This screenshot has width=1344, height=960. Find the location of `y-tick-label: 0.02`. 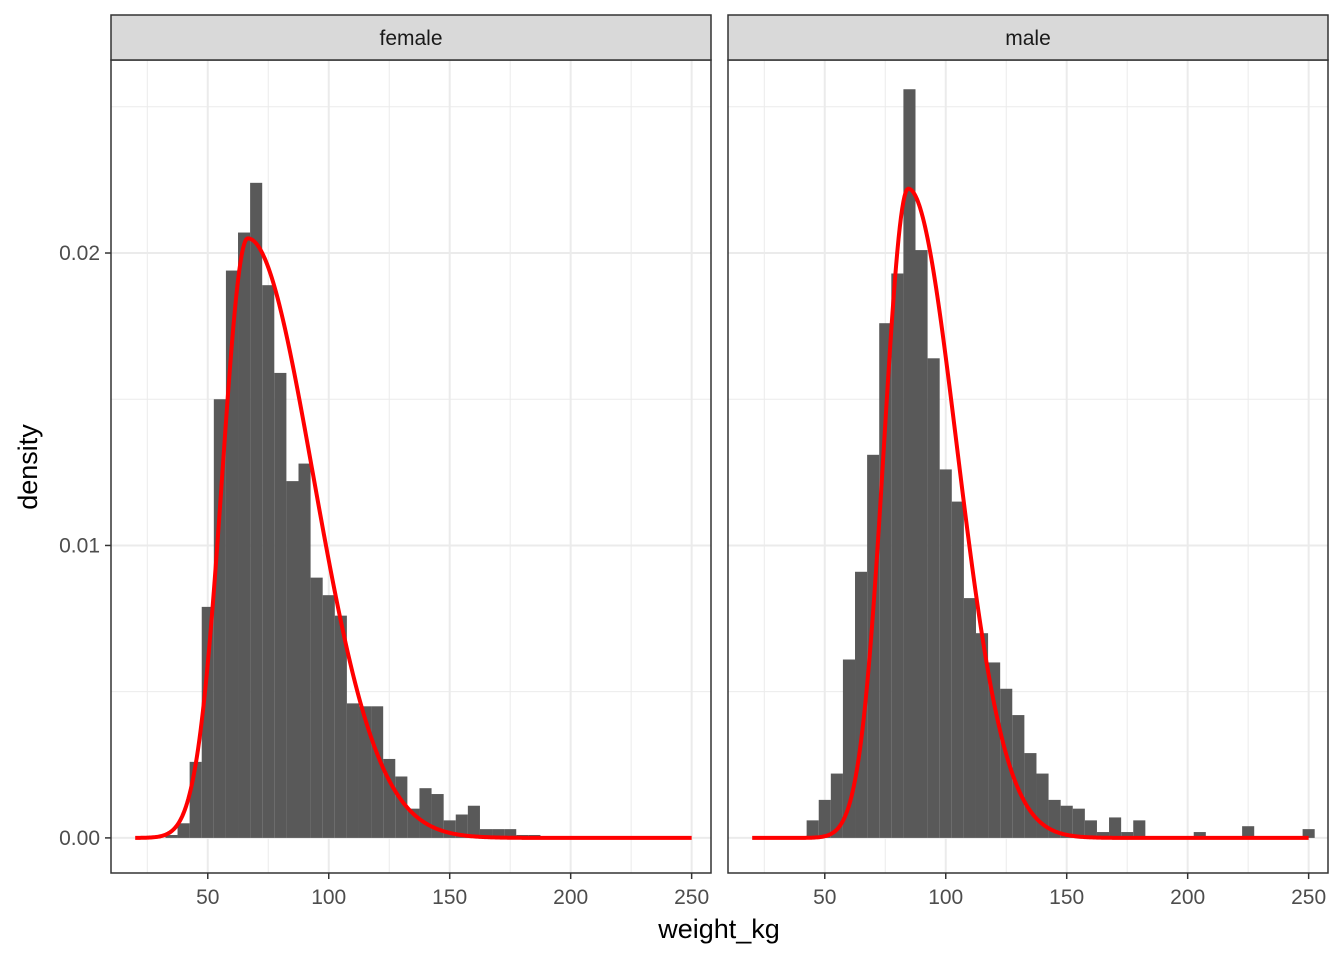

y-tick-label: 0.02 is located at coordinates (79, 253).